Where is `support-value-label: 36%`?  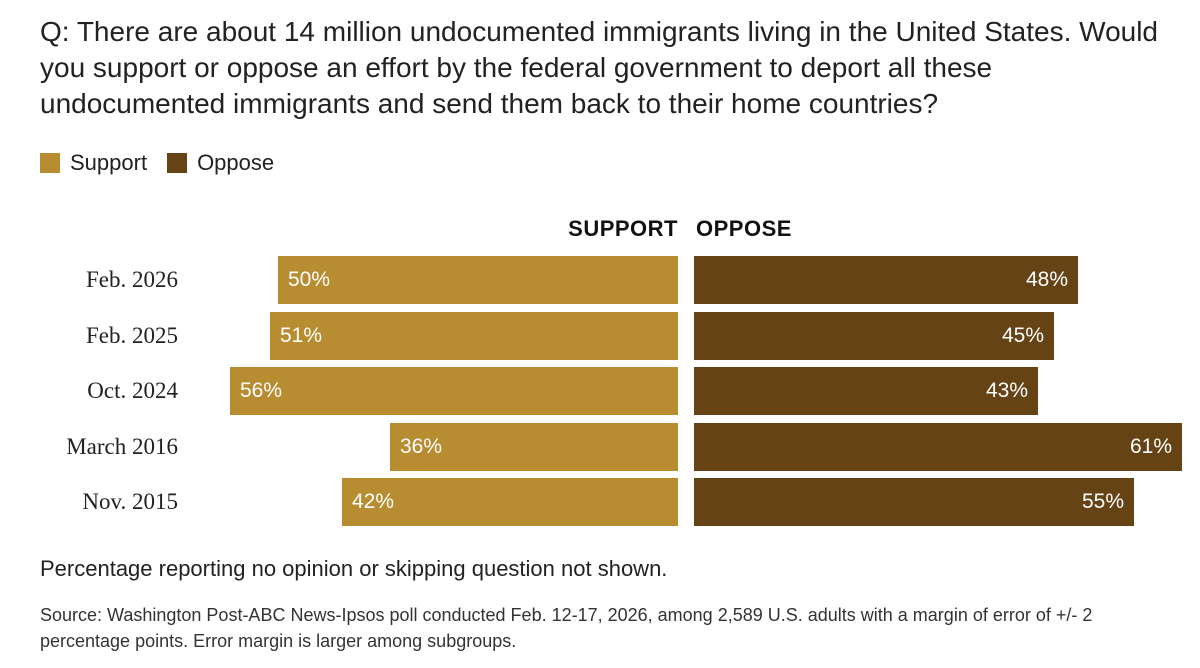 support-value-label: 36% is located at coordinates (421, 446).